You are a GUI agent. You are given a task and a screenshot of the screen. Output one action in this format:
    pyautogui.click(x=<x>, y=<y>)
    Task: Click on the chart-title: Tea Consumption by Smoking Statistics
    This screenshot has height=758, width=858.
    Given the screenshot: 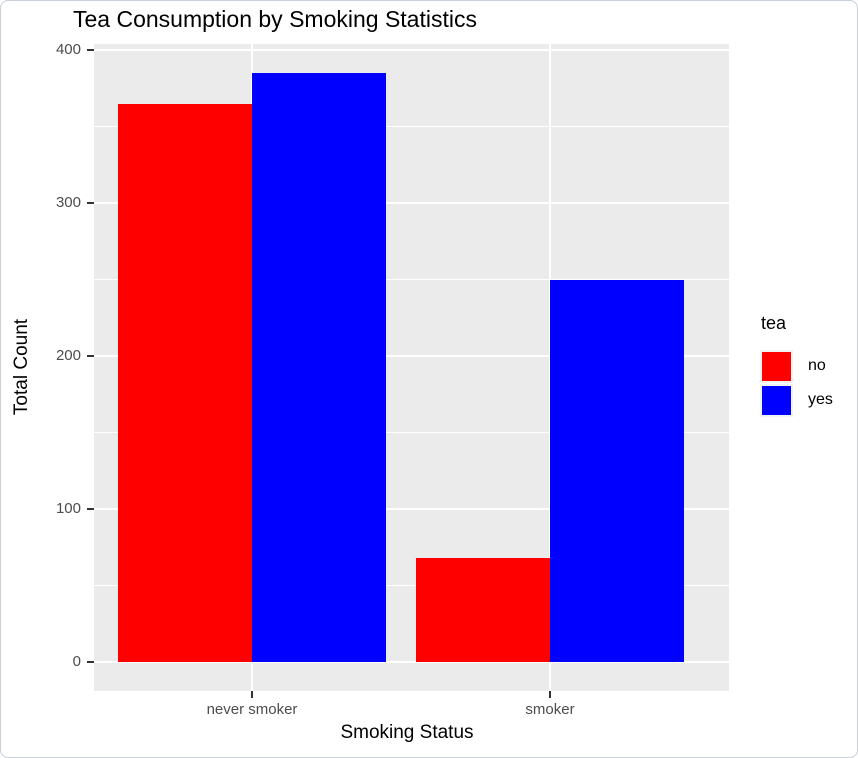 What is the action you would take?
    pyautogui.click(x=275, y=19)
    